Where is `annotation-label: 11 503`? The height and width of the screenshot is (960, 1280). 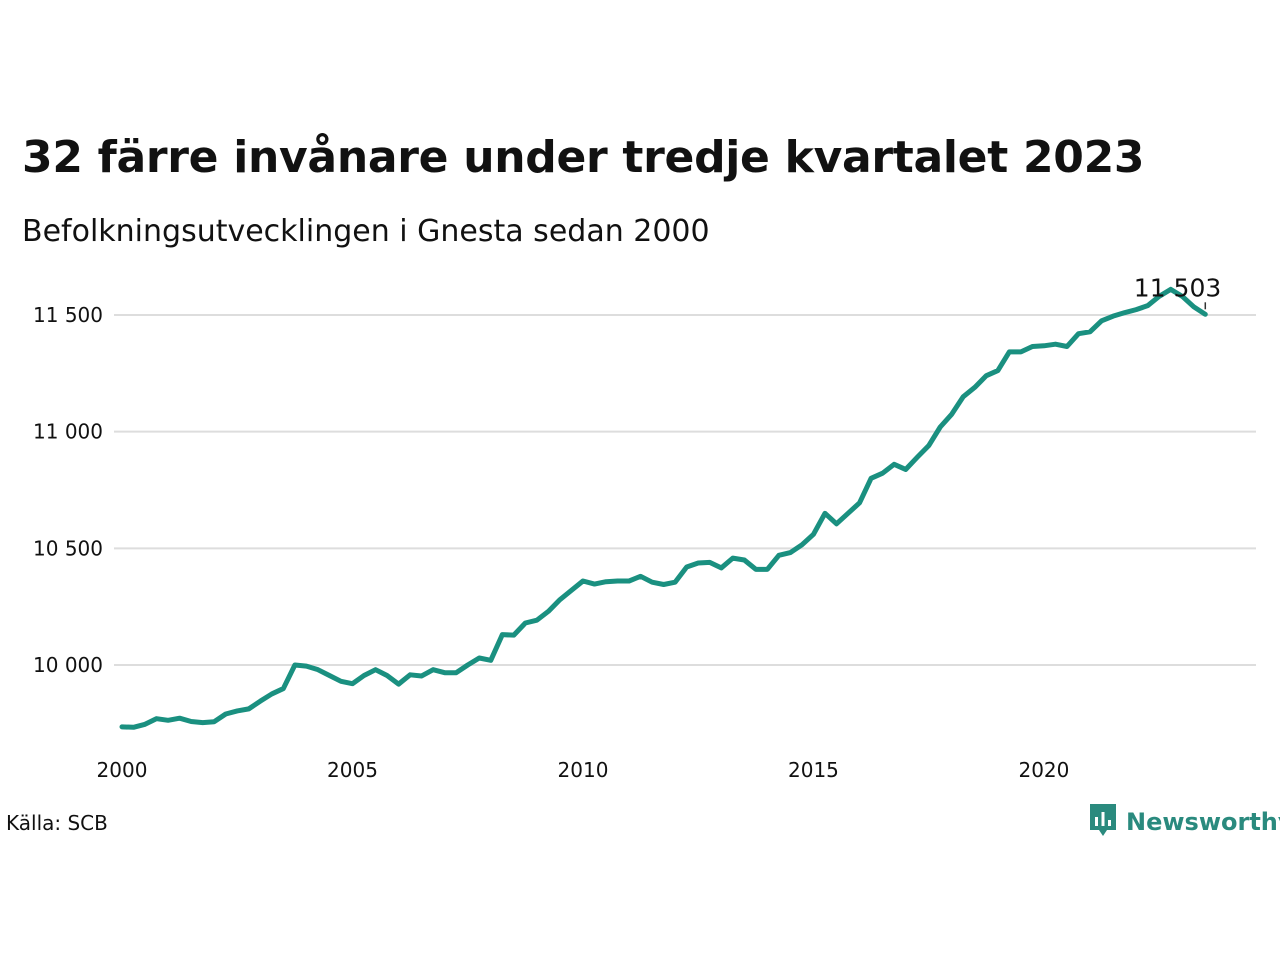
annotation-label: 11 503 is located at coordinates (1177, 287).